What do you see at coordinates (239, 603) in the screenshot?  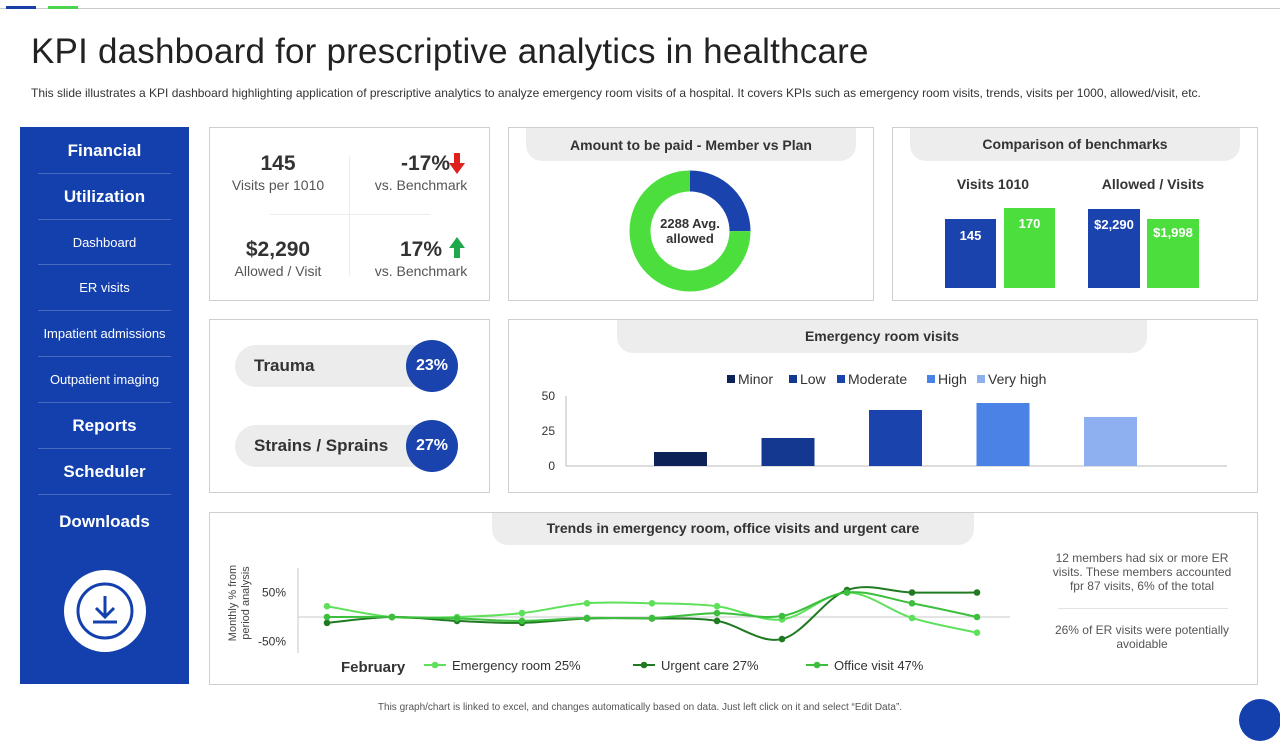 I see `y-axis-label: Monthly % fromperiod analysis` at bounding box center [239, 603].